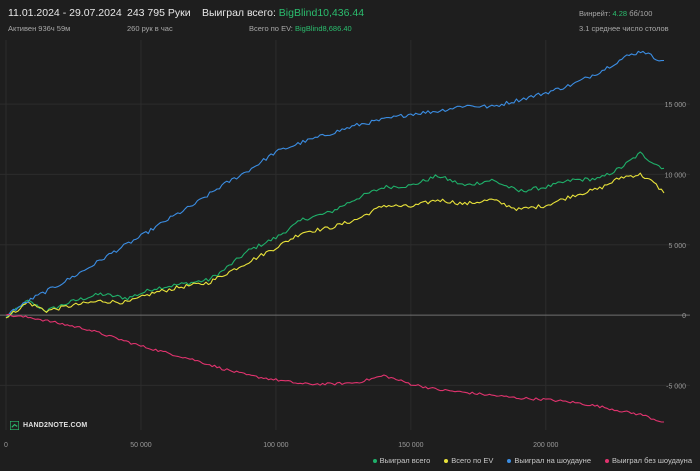  What do you see at coordinates (676, 386) in the screenshot?
I see `y-tick-label: -5 000` at bounding box center [676, 386].